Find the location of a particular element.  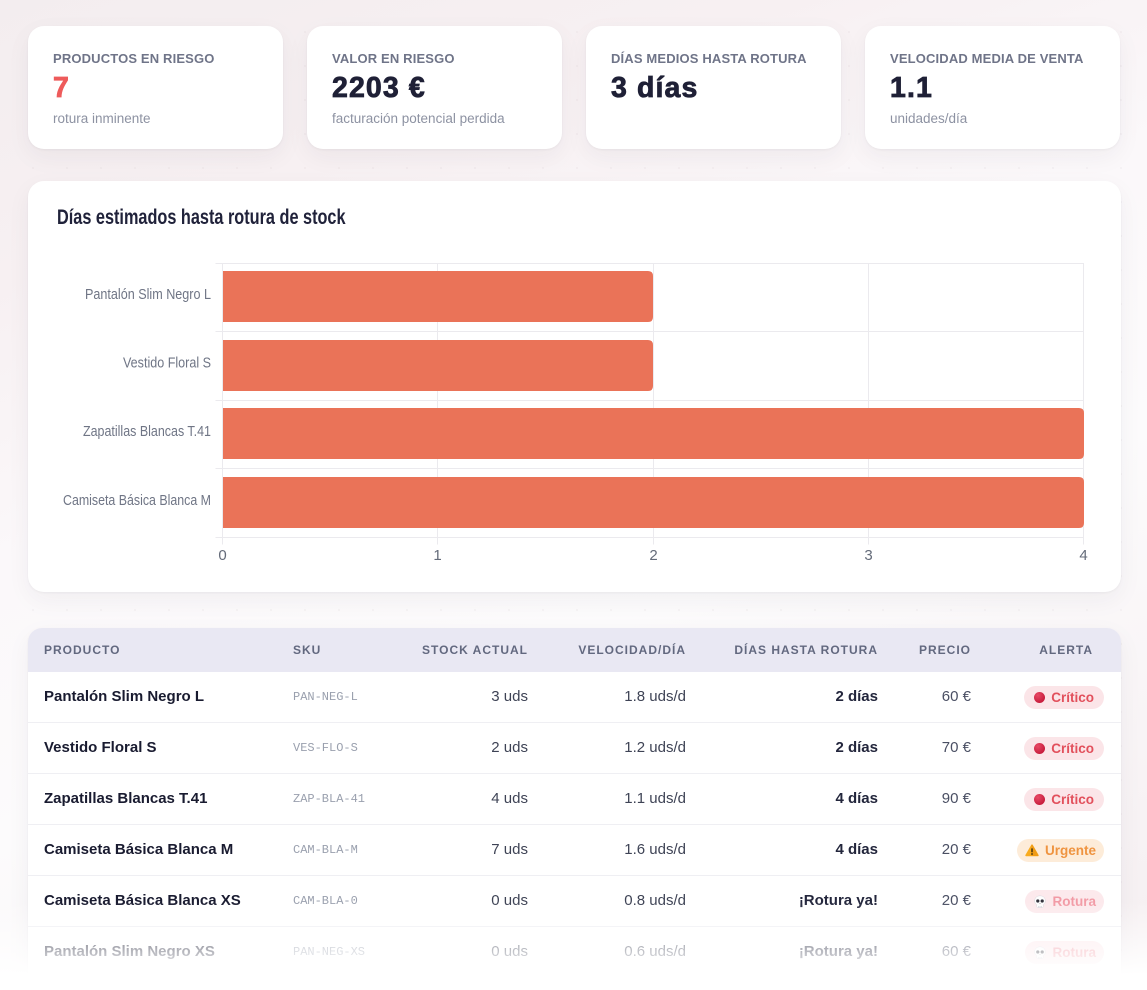

svg-text: Zapatillas Blancas T.41 is located at coordinates (147, 431).